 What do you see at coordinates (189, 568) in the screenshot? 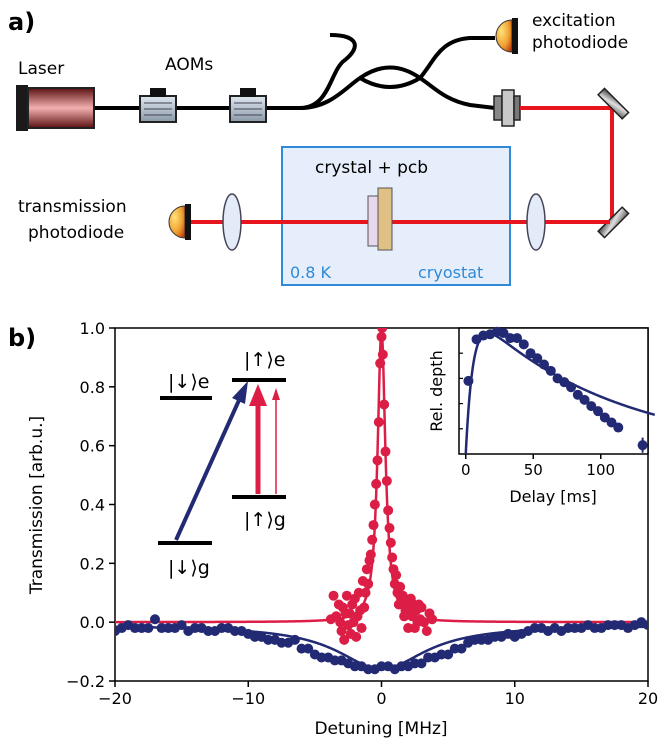
I see `label-down-g: |↓⟩g` at bounding box center [189, 568].